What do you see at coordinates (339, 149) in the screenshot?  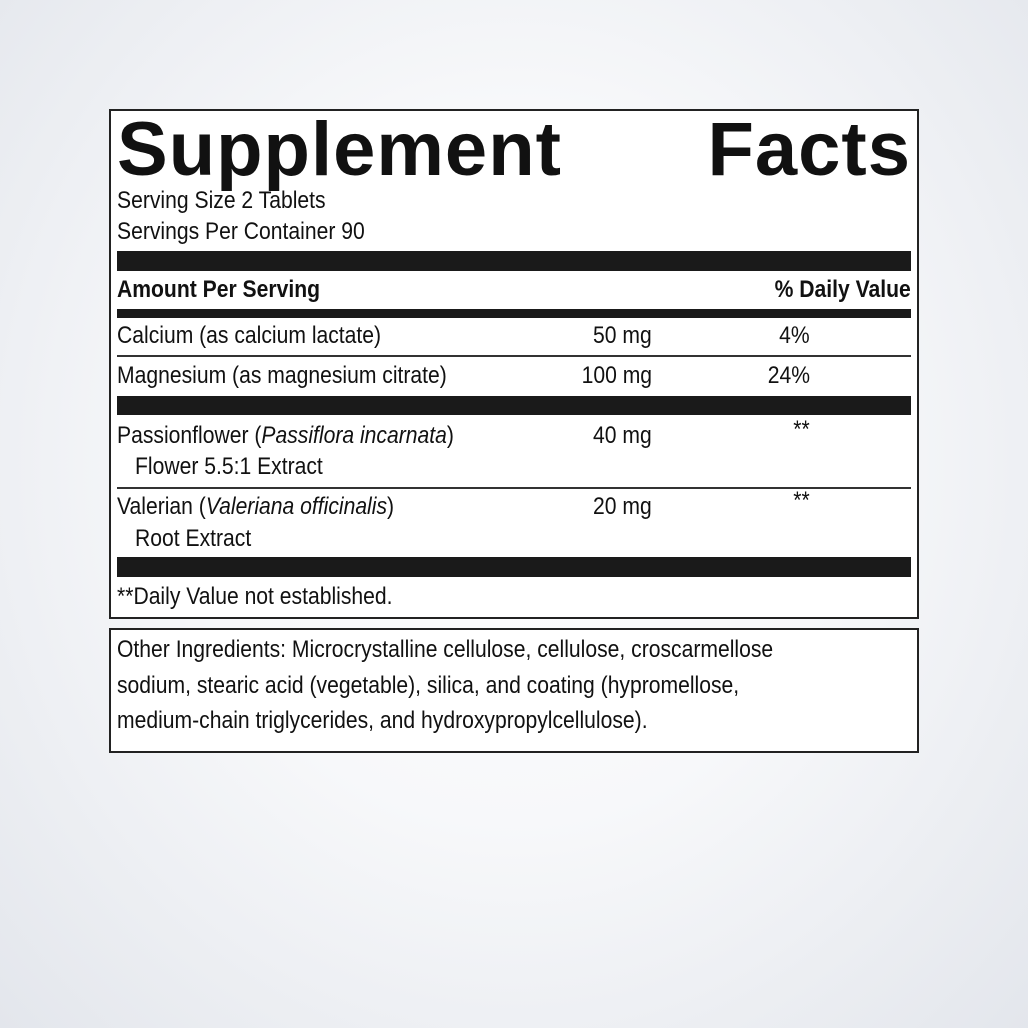 I see `title-word: Supplement` at bounding box center [339, 149].